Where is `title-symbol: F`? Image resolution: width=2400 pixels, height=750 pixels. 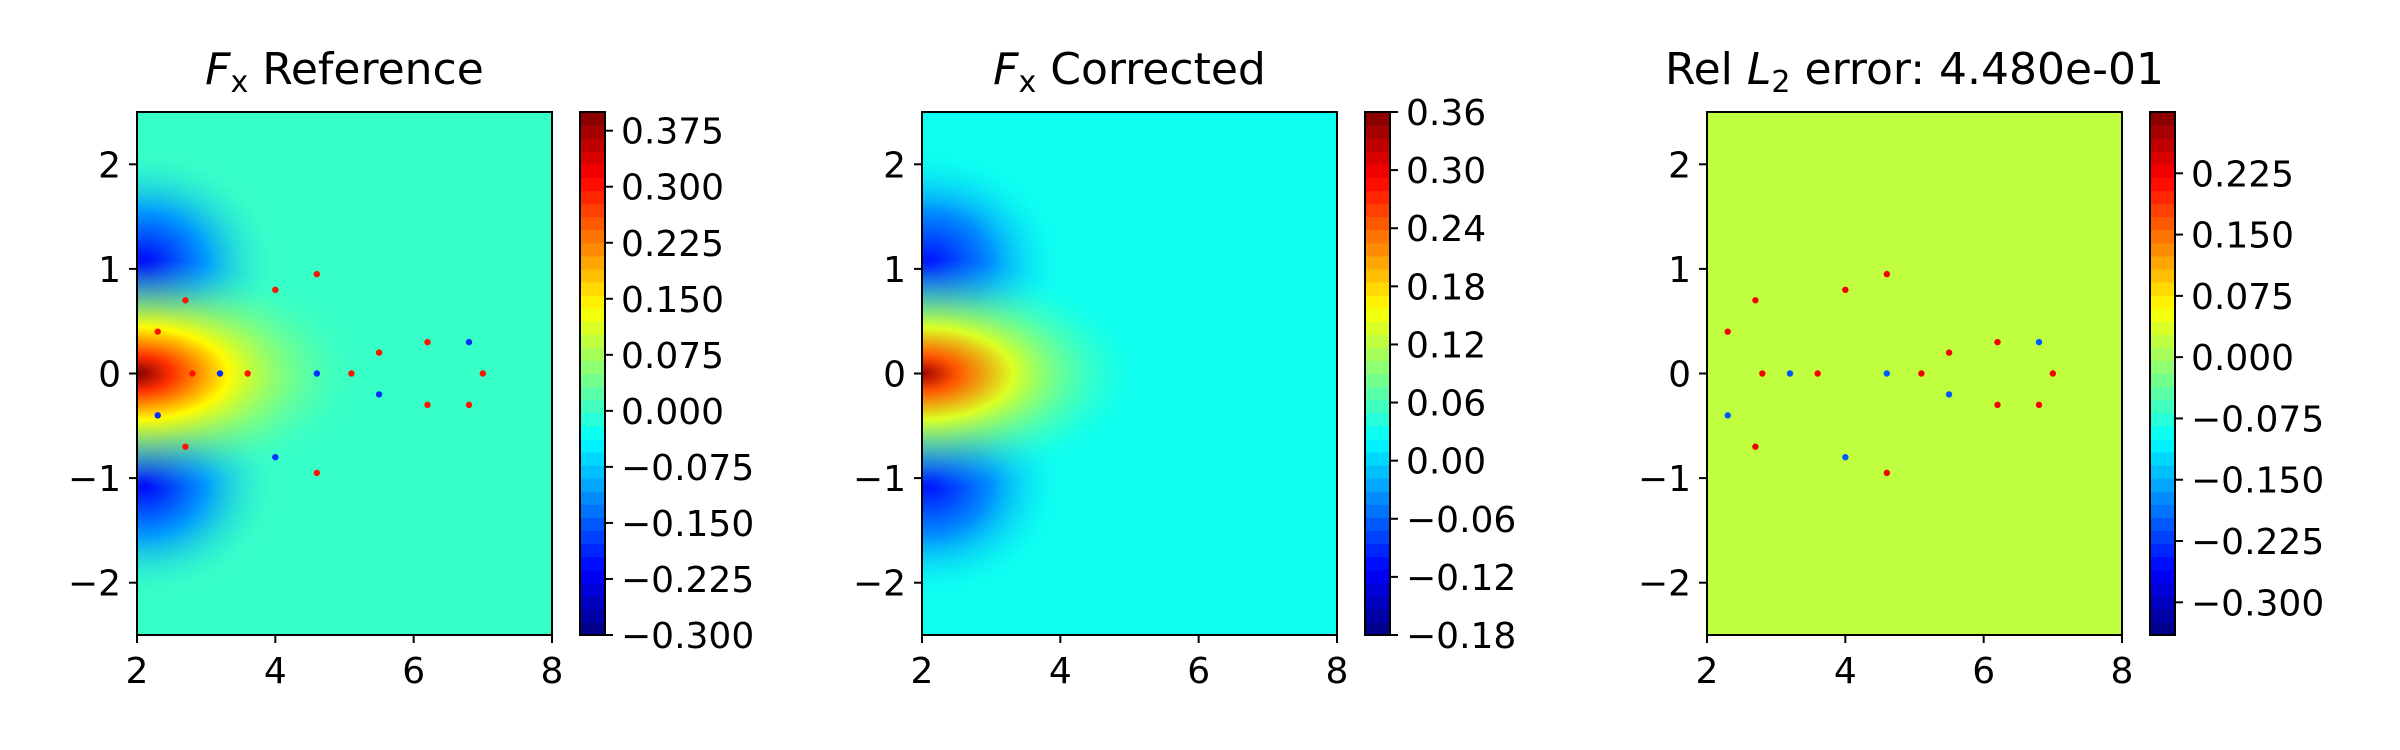
title-symbol: F is located at coordinates (1006, 69).